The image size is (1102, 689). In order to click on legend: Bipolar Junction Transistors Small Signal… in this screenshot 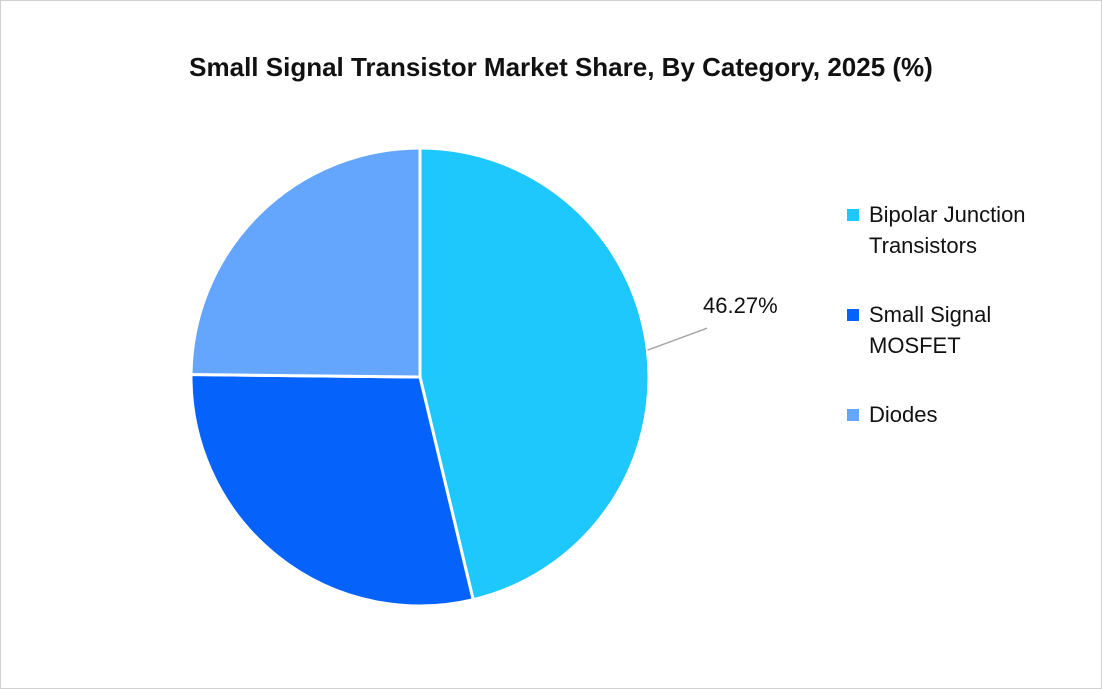, I will do `click(947, 314)`.